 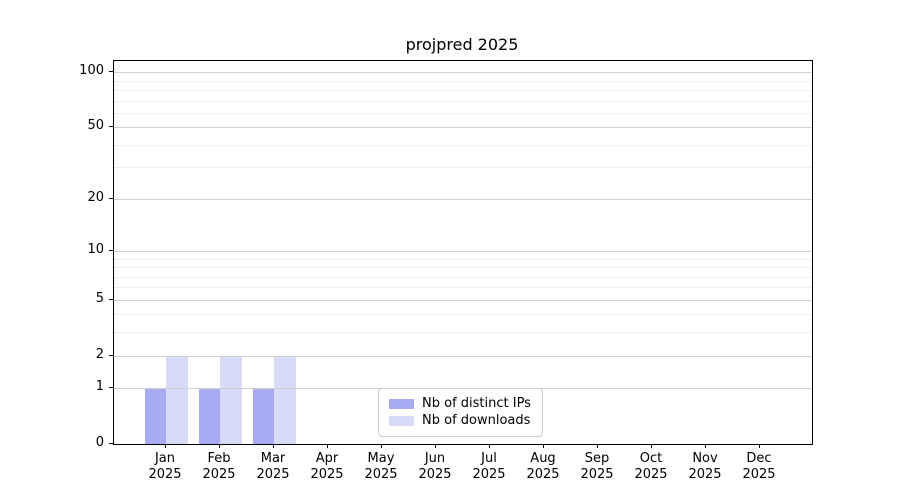 I want to click on x-tick-label: Oct 2025, so click(x=651, y=466).